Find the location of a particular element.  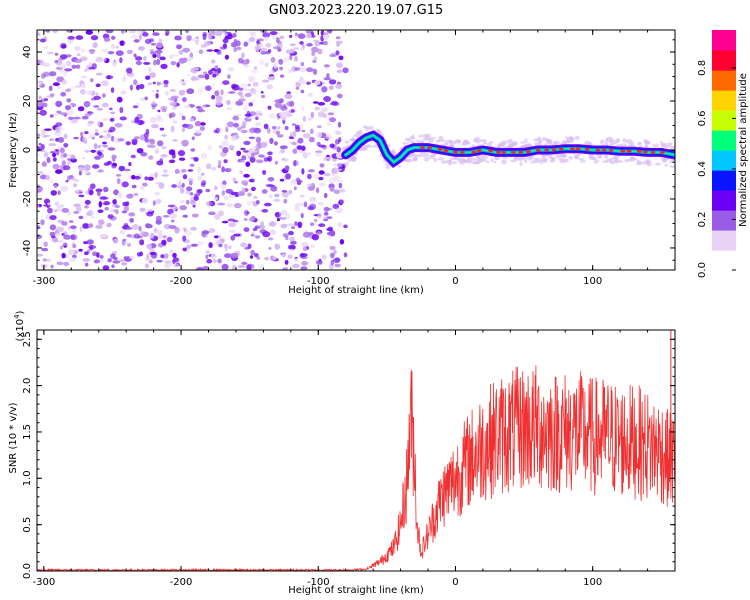

snr-y-label: SNR (10 * v/v) is located at coordinates (13, 437).